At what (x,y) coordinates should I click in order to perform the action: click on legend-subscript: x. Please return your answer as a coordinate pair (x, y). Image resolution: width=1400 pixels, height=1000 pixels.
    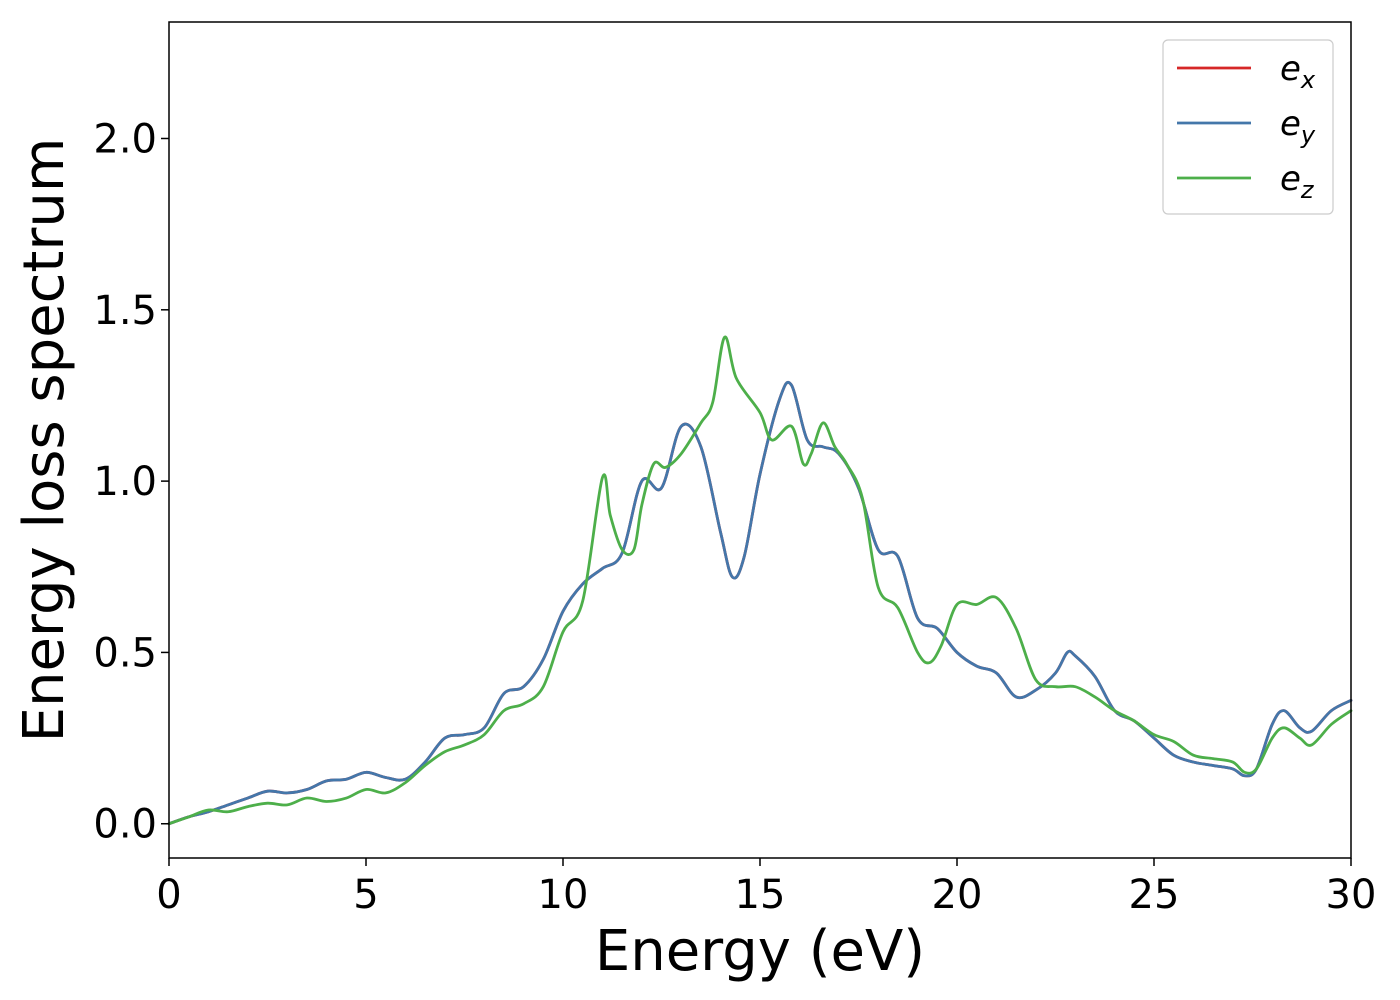
    Looking at the image, I should click on (1308, 80).